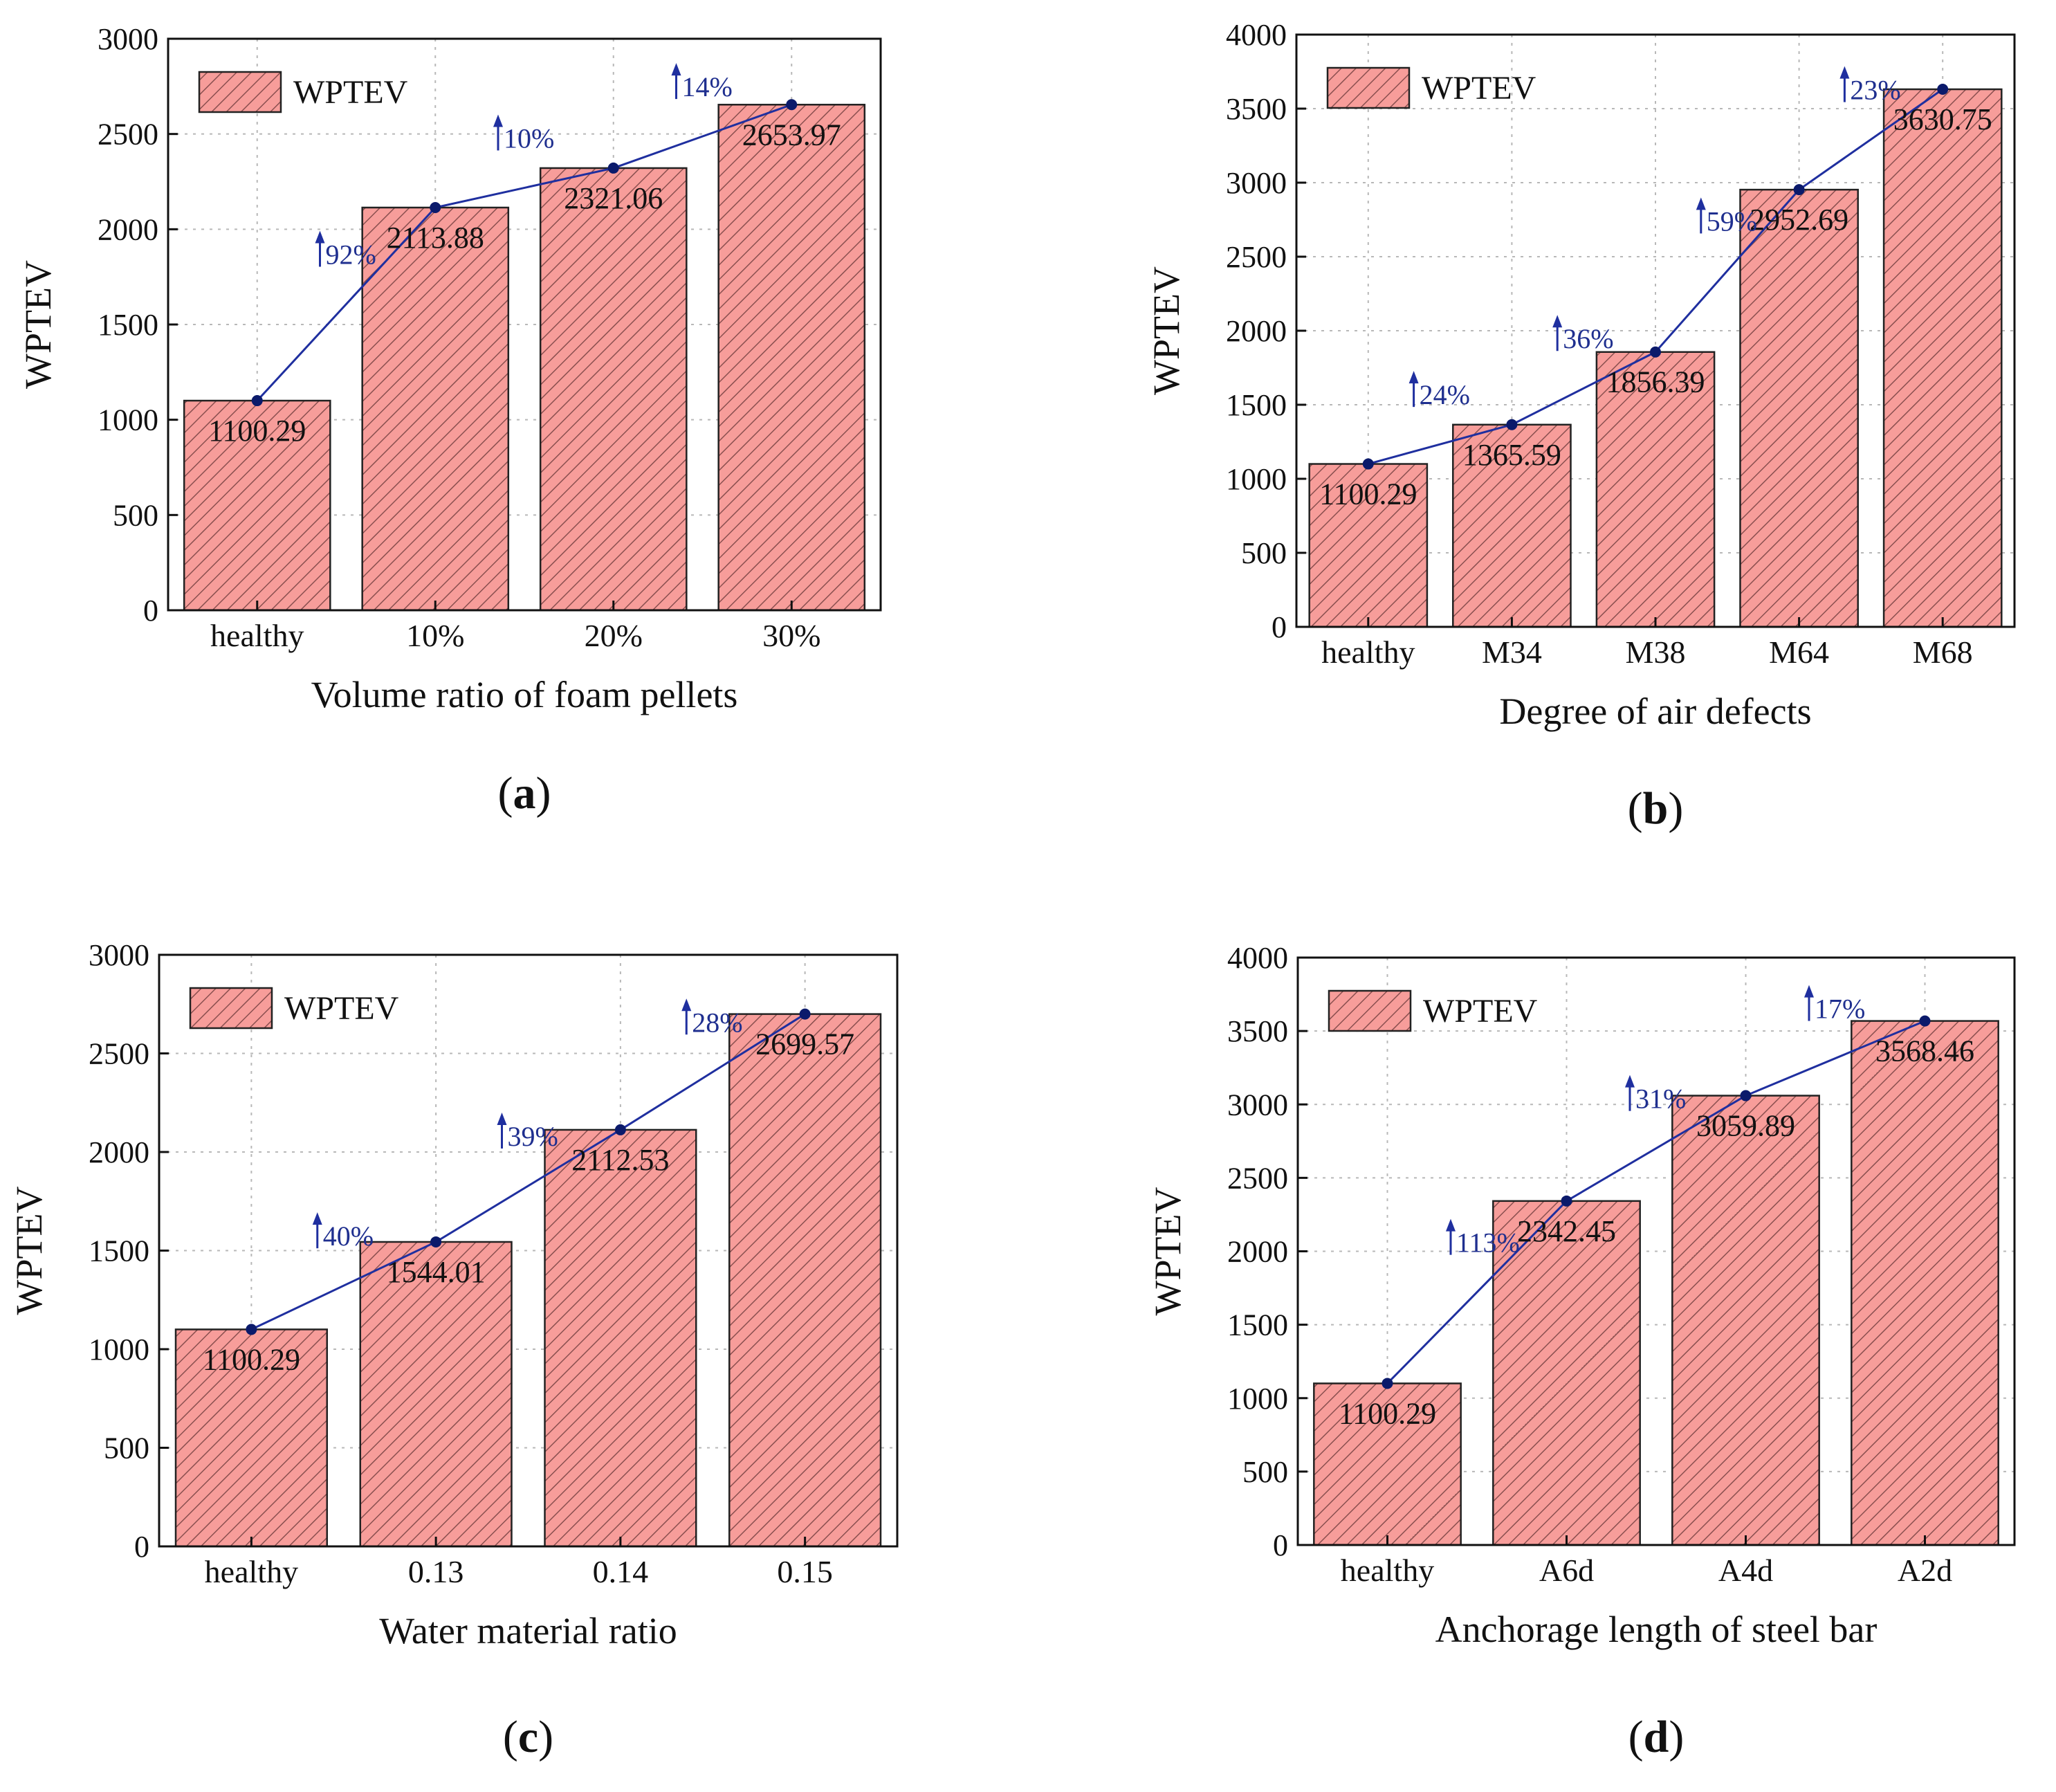 The width and height of the screenshot is (2056, 1792). Describe the element at coordinates (707, 86) in the screenshot. I see `increase-label: 14%` at that location.